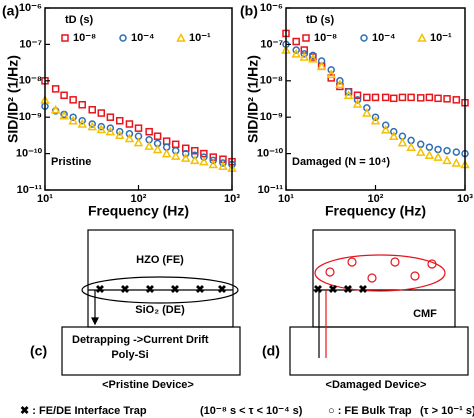  I want to click on y-tick-label: 10⁻¹⁰, so click(29, 154).